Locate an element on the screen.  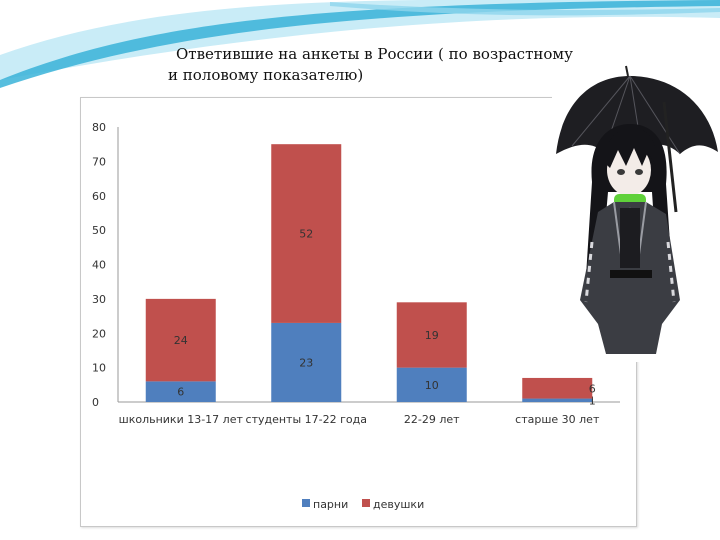
umbrella-canopy is located at coordinates (637, 115).